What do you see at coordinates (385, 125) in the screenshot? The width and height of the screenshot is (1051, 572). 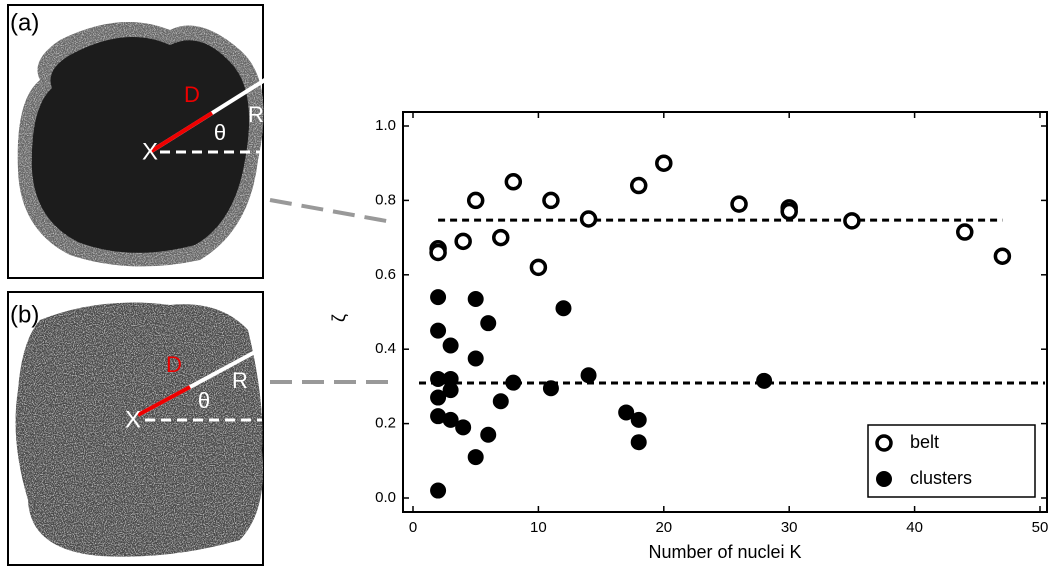 I see `y-tick-label: 1.0` at bounding box center [385, 125].